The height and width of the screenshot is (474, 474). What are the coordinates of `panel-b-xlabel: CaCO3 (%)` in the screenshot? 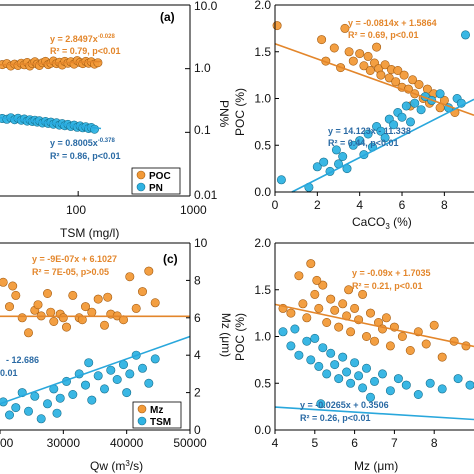 It's located at (382, 223).